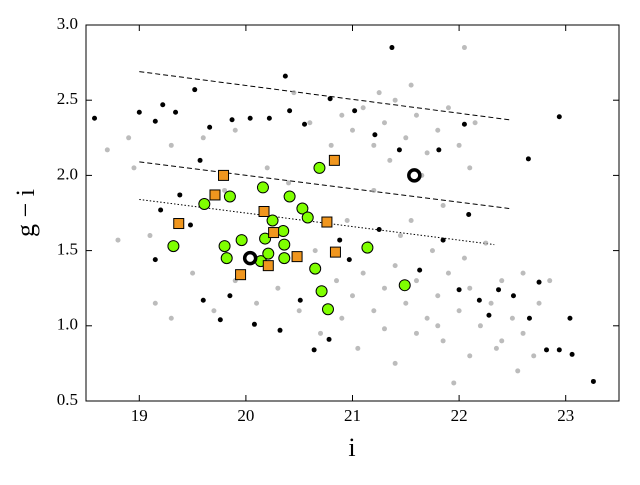  What do you see at coordinates (459, 415) in the screenshot?
I see `x-tick-label: 22` at bounding box center [459, 415].